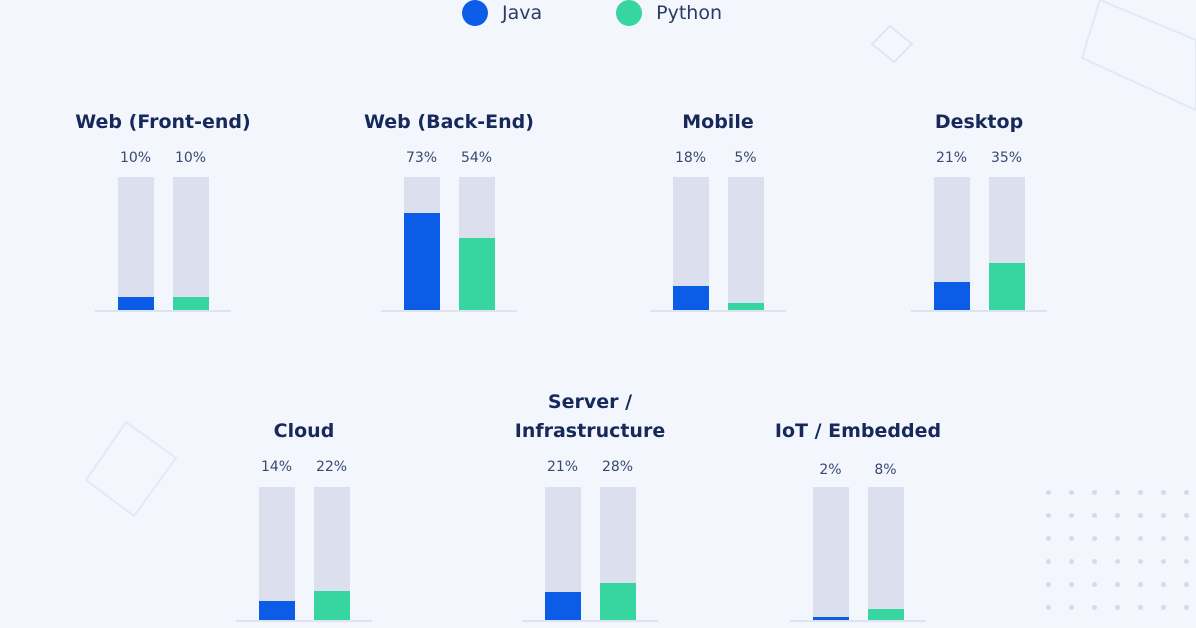 The image size is (1196, 628). I want to click on value-label-java: 18%, so click(690, 158).